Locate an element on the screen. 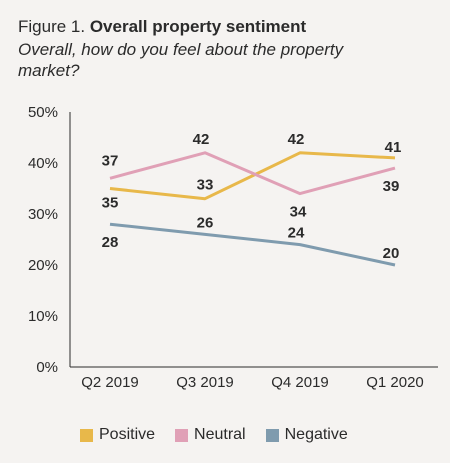 This screenshot has width=450, height=463. x-tick-label: Q2 2019 is located at coordinates (110, 382).